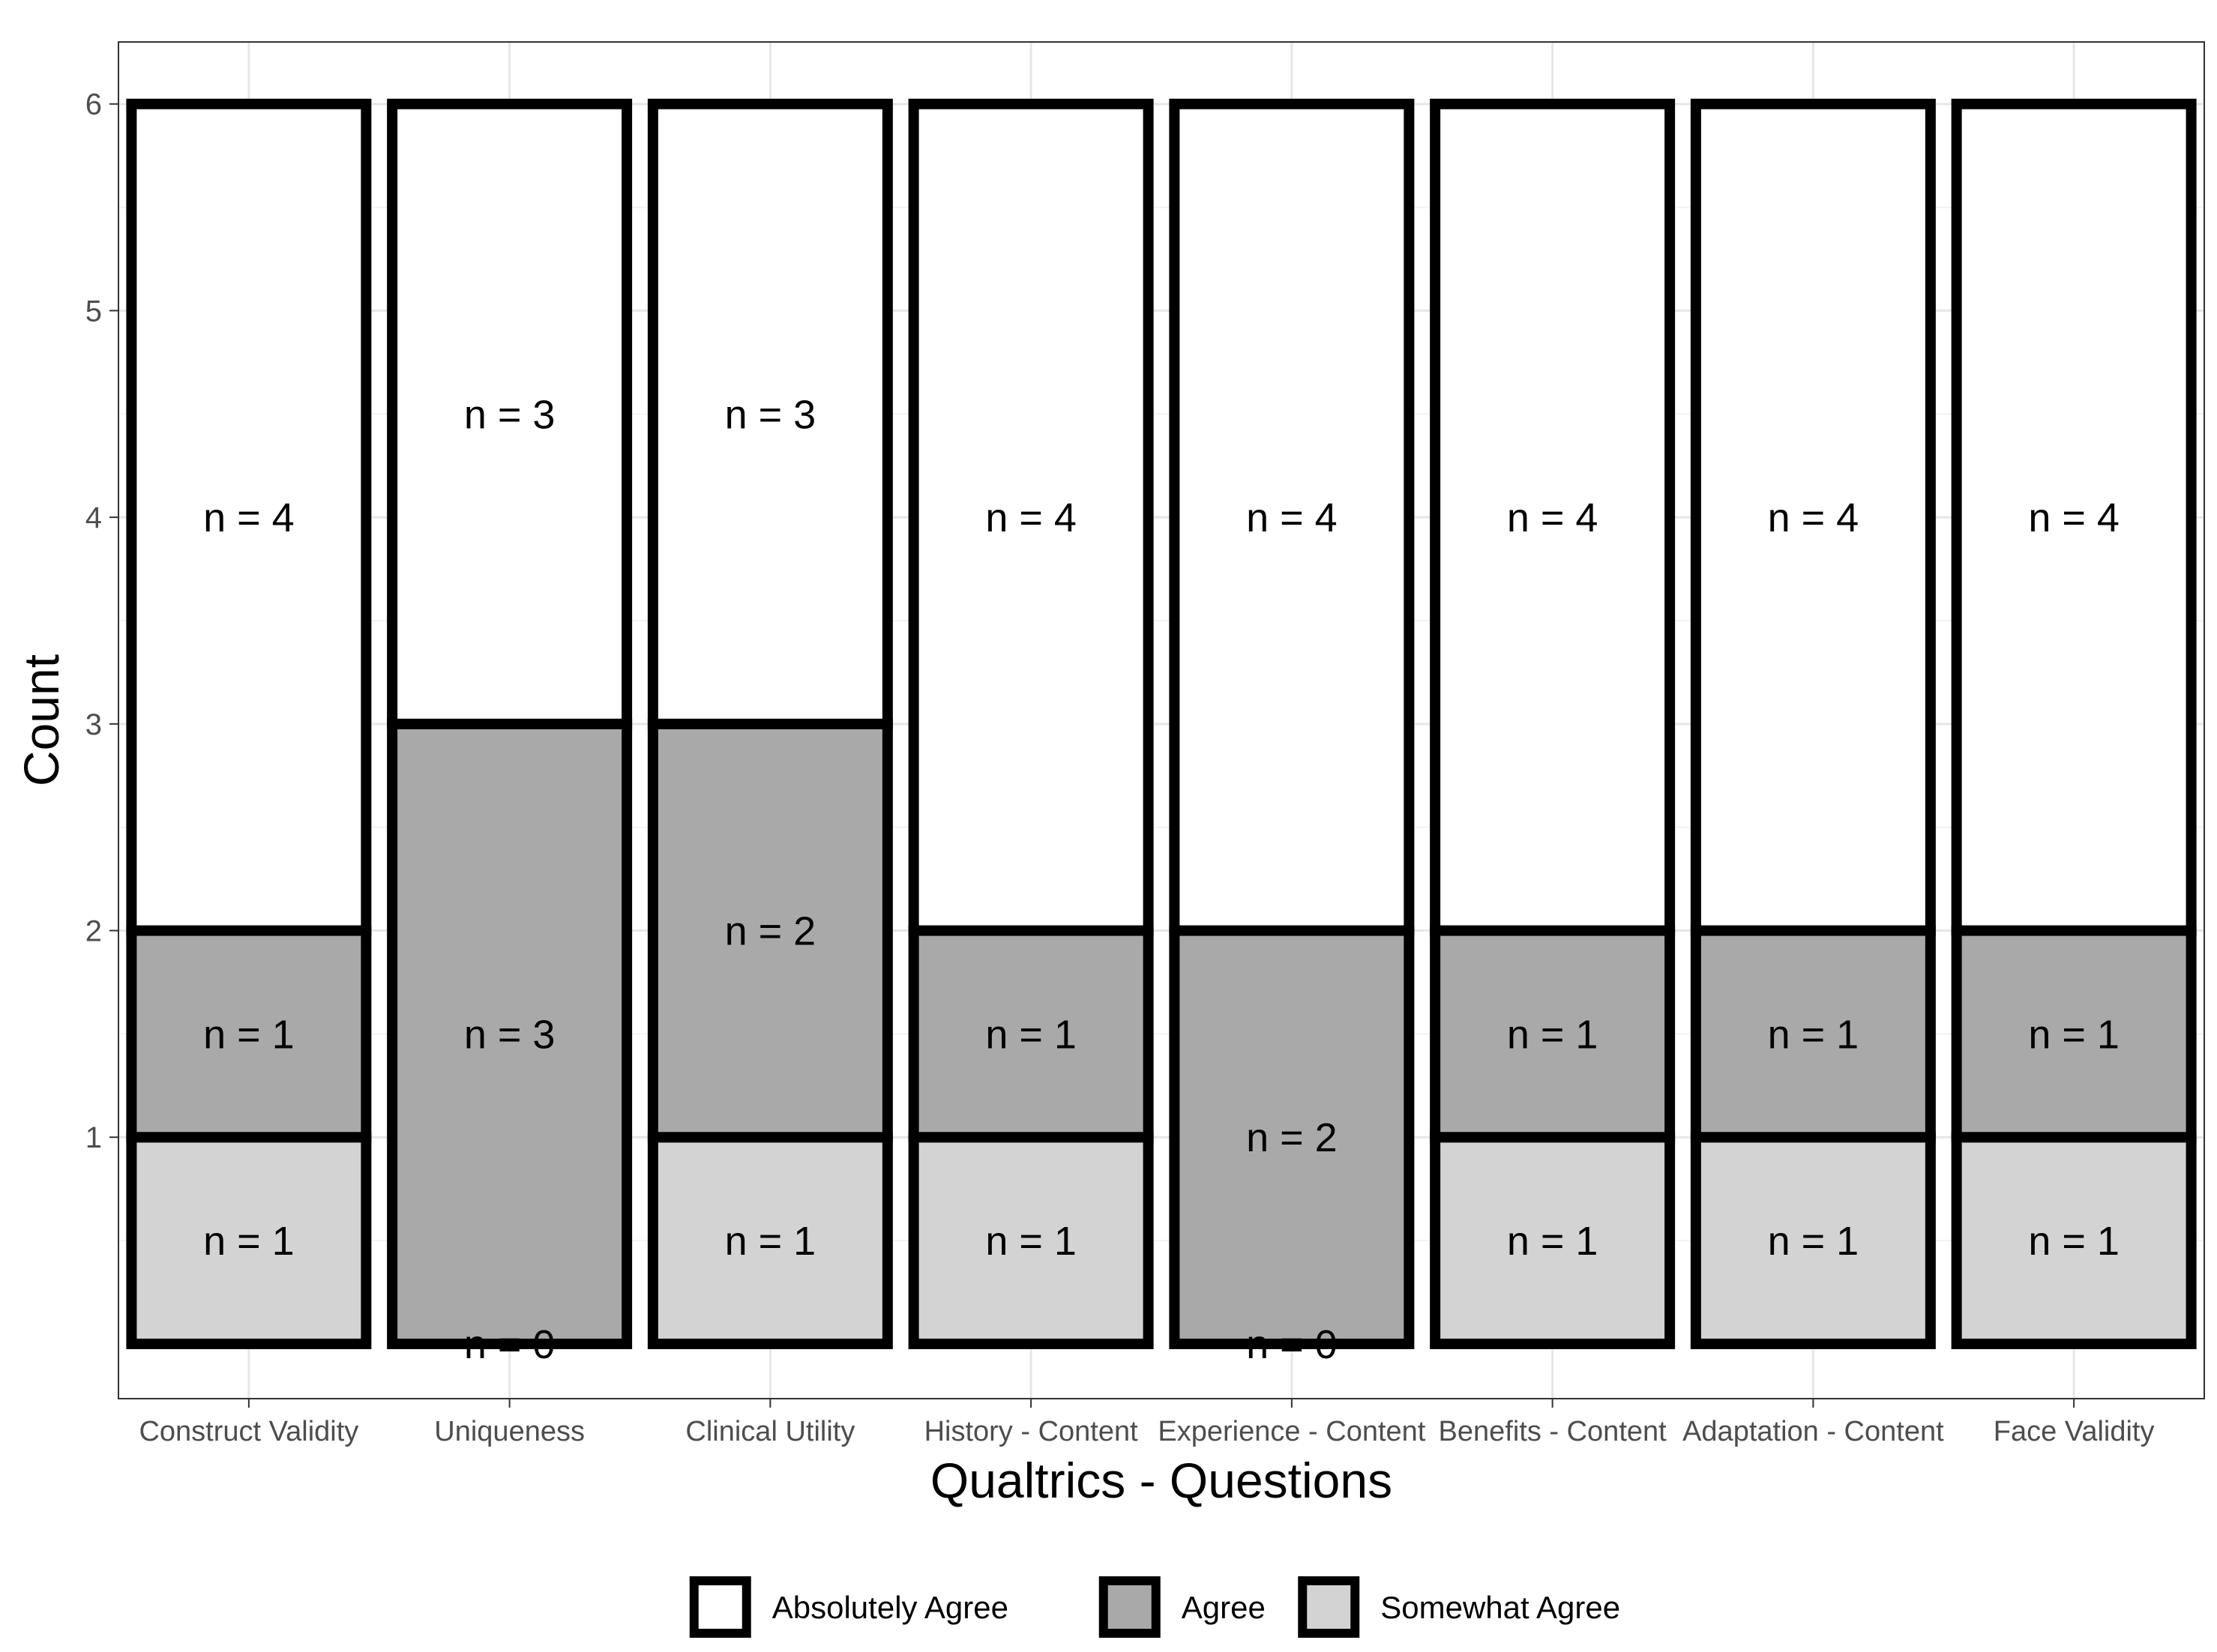 The width and height of the screenshot is (2217, 1652). Describe the element at coordinates (890, 1607) in the screenshot. I see `legend-label: Absolutely Agree` at that location.